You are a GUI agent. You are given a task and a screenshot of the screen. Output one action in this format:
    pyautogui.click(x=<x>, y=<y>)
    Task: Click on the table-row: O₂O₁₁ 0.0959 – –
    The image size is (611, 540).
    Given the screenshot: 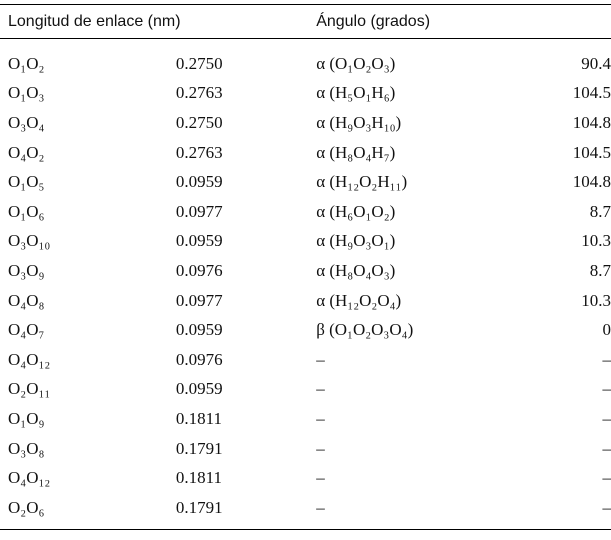 What is the action you would take?
    pyautogui.click(x=305, y=390)
    